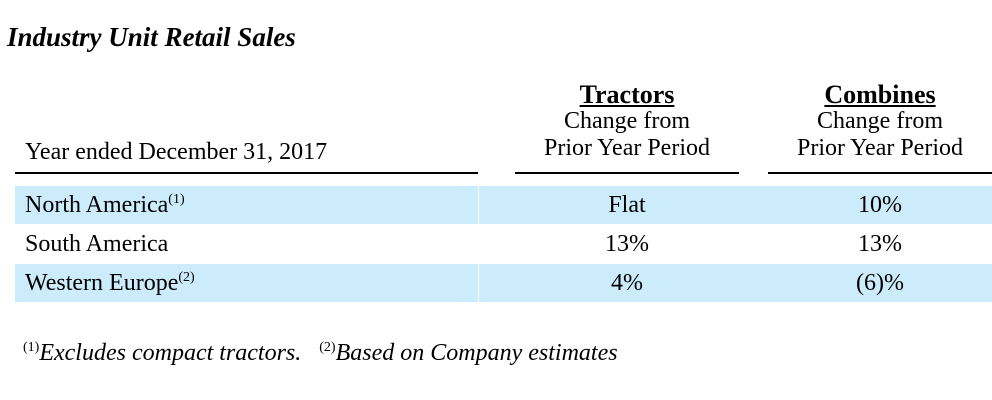  Describe the element at coordinates (31, 347) in the screenshot. I see `footnote-mark: (1)` at that location.